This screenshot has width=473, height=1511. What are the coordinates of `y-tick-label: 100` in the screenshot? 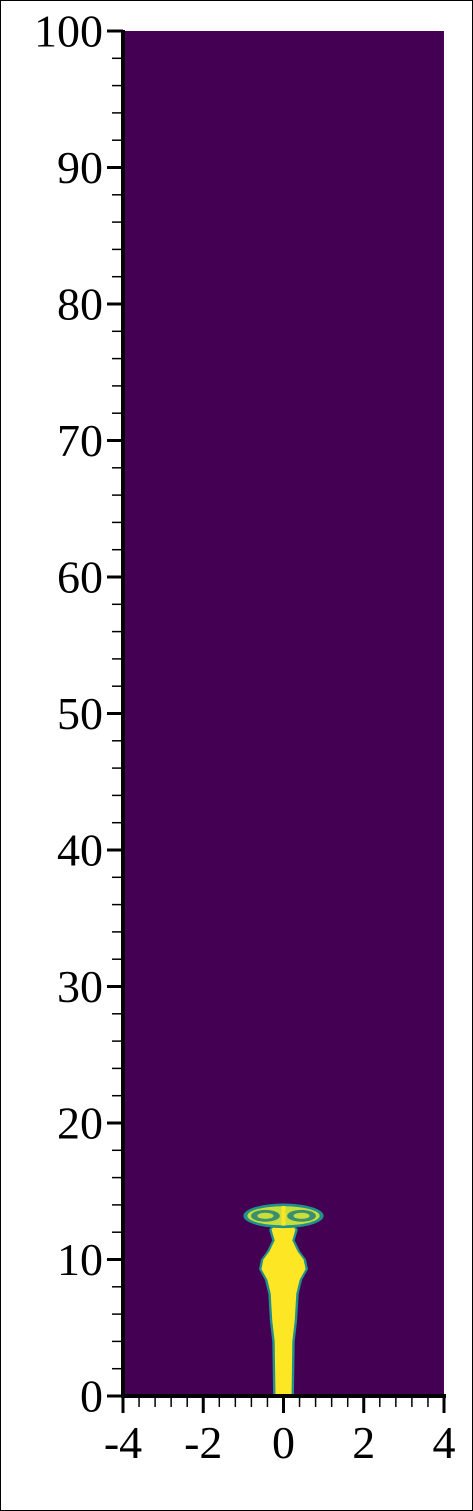 It's located at (68, 31).